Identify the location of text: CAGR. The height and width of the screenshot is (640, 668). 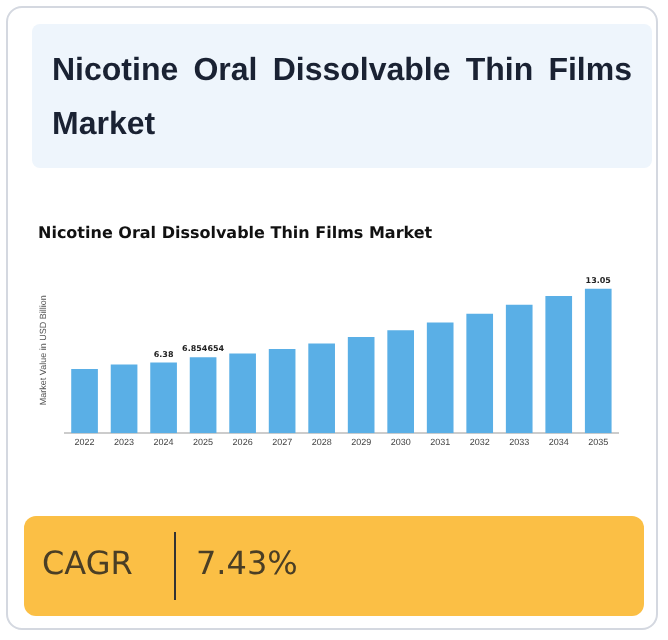
(87, 563).